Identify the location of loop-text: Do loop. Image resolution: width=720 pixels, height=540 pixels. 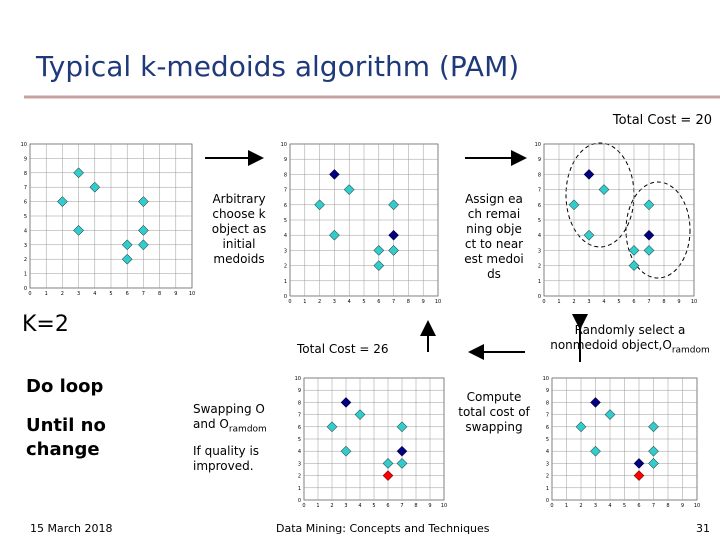
(65, 386).